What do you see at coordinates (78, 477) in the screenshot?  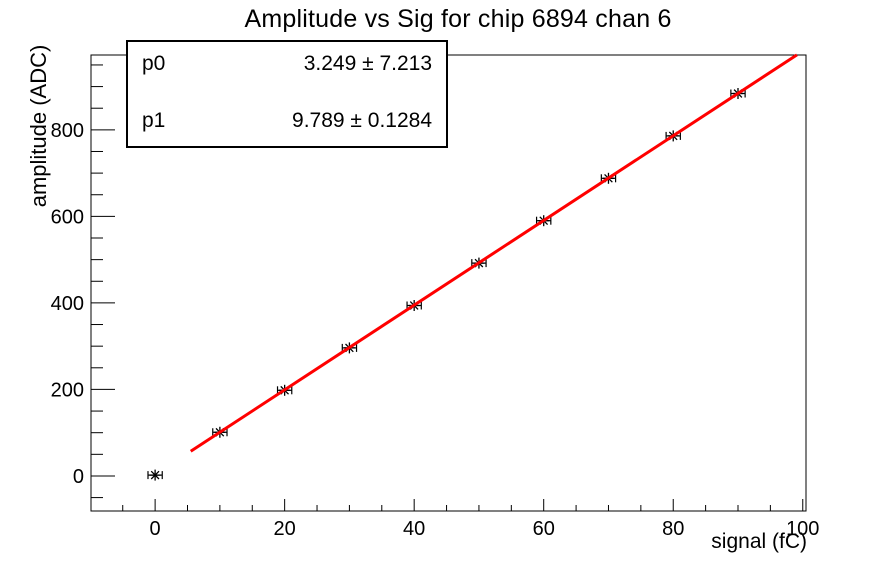 I see `y-tick-label: 0` at bounding box center [78, 477].